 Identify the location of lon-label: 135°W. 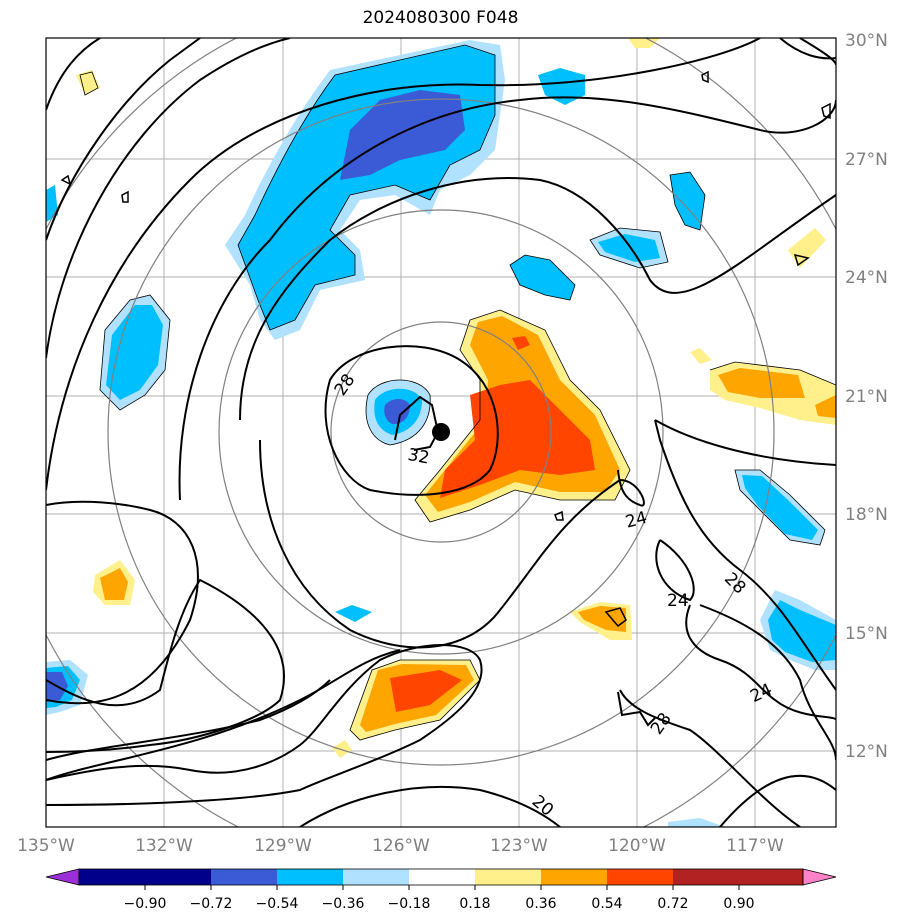
(46, 846).